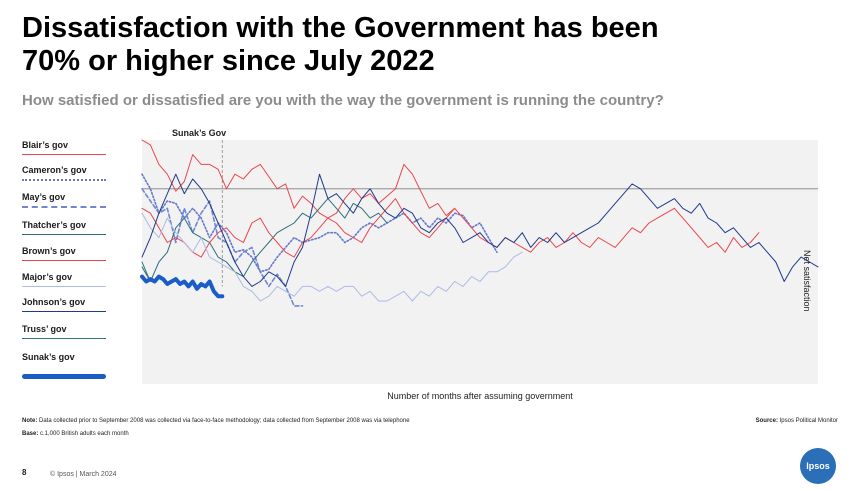 Image resolution: width=856 pixels, height=490 pixels. What do you see at coordinates (49, 251) in the screenshot?
I see `legend-label: Brown’s gov` at bounding box center [49, 251].